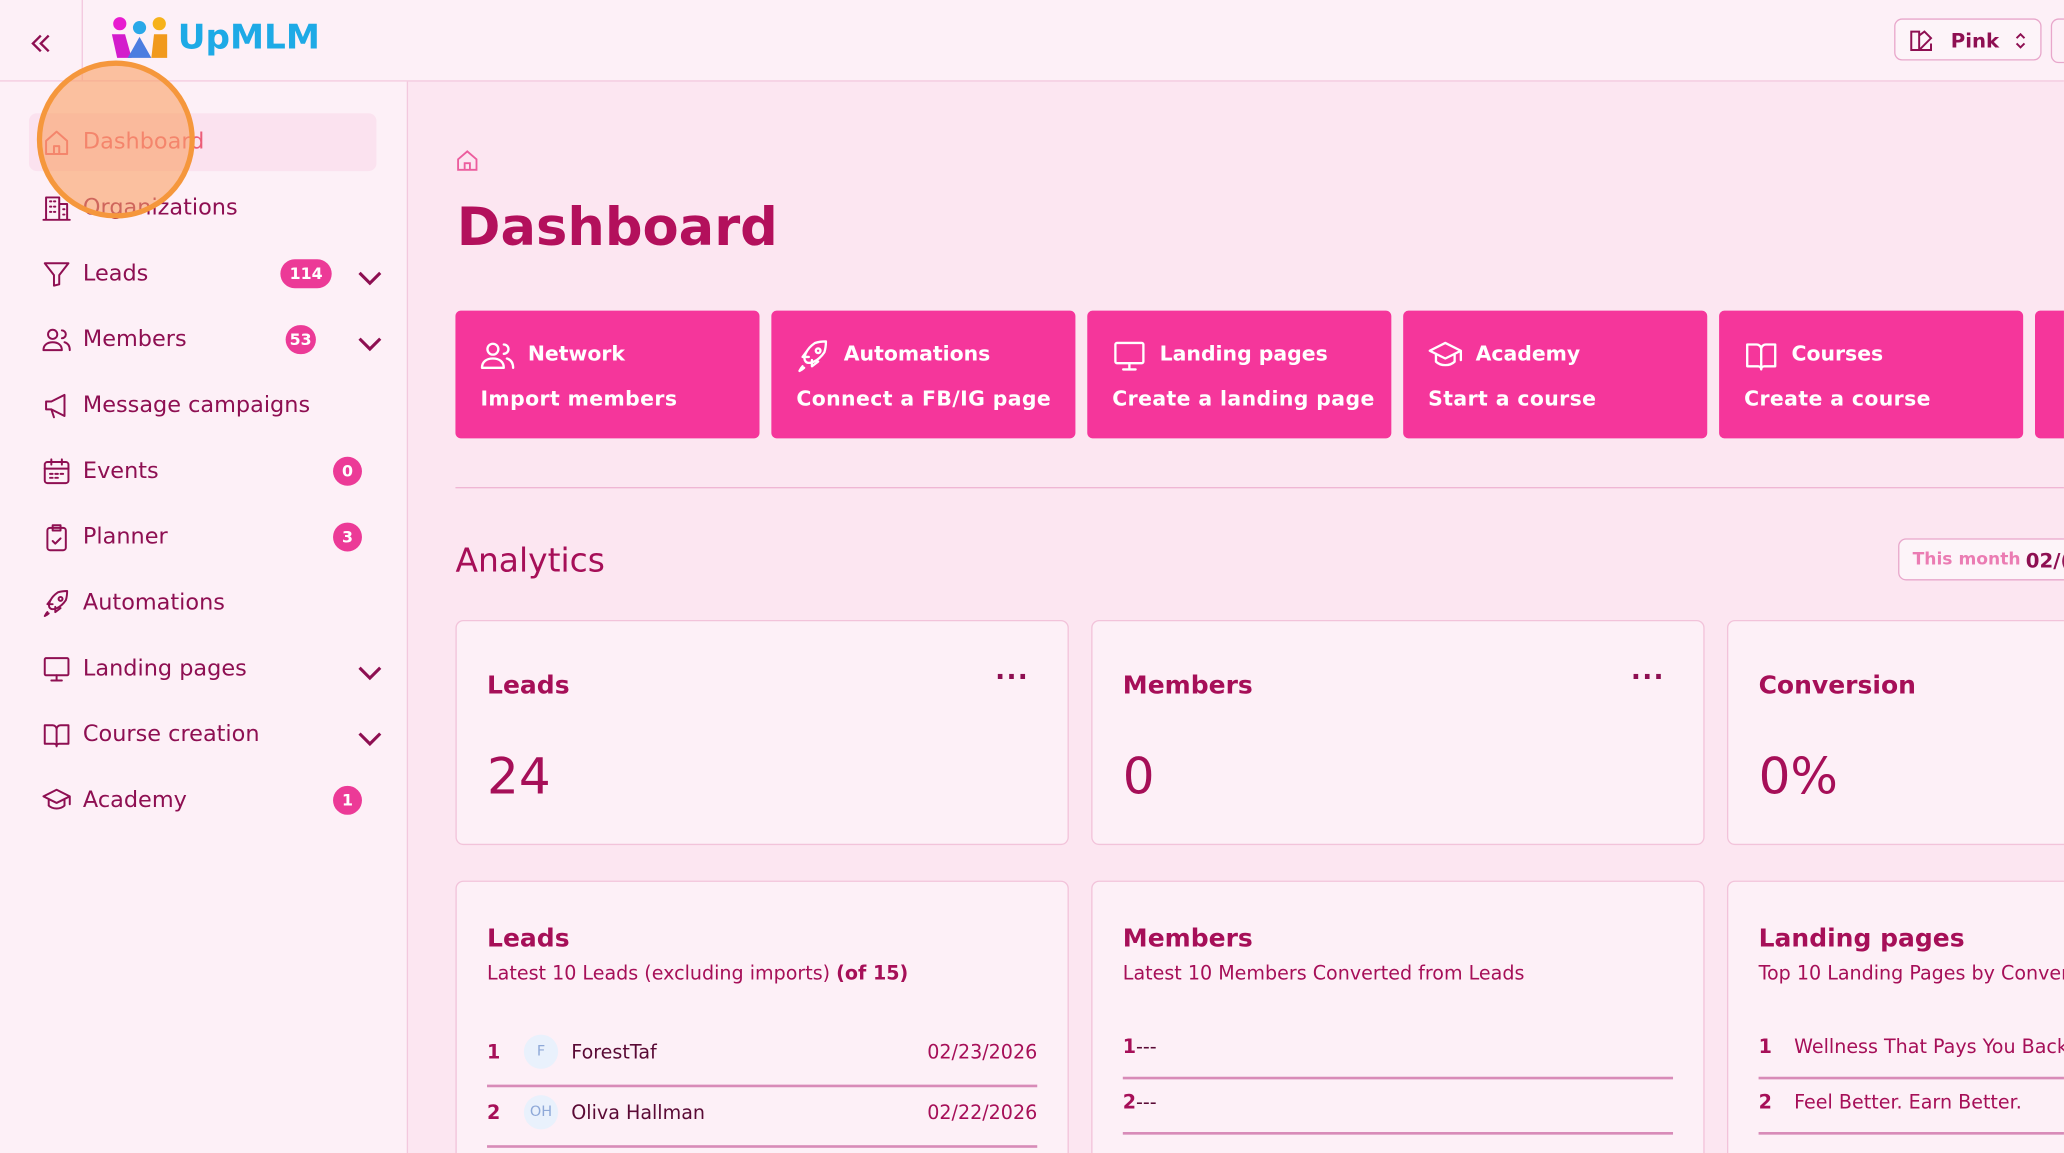 Image resolution: width=2064 pixels, height=1153 pixels. I want to click on stat-title: Leads, so click(528, 686).